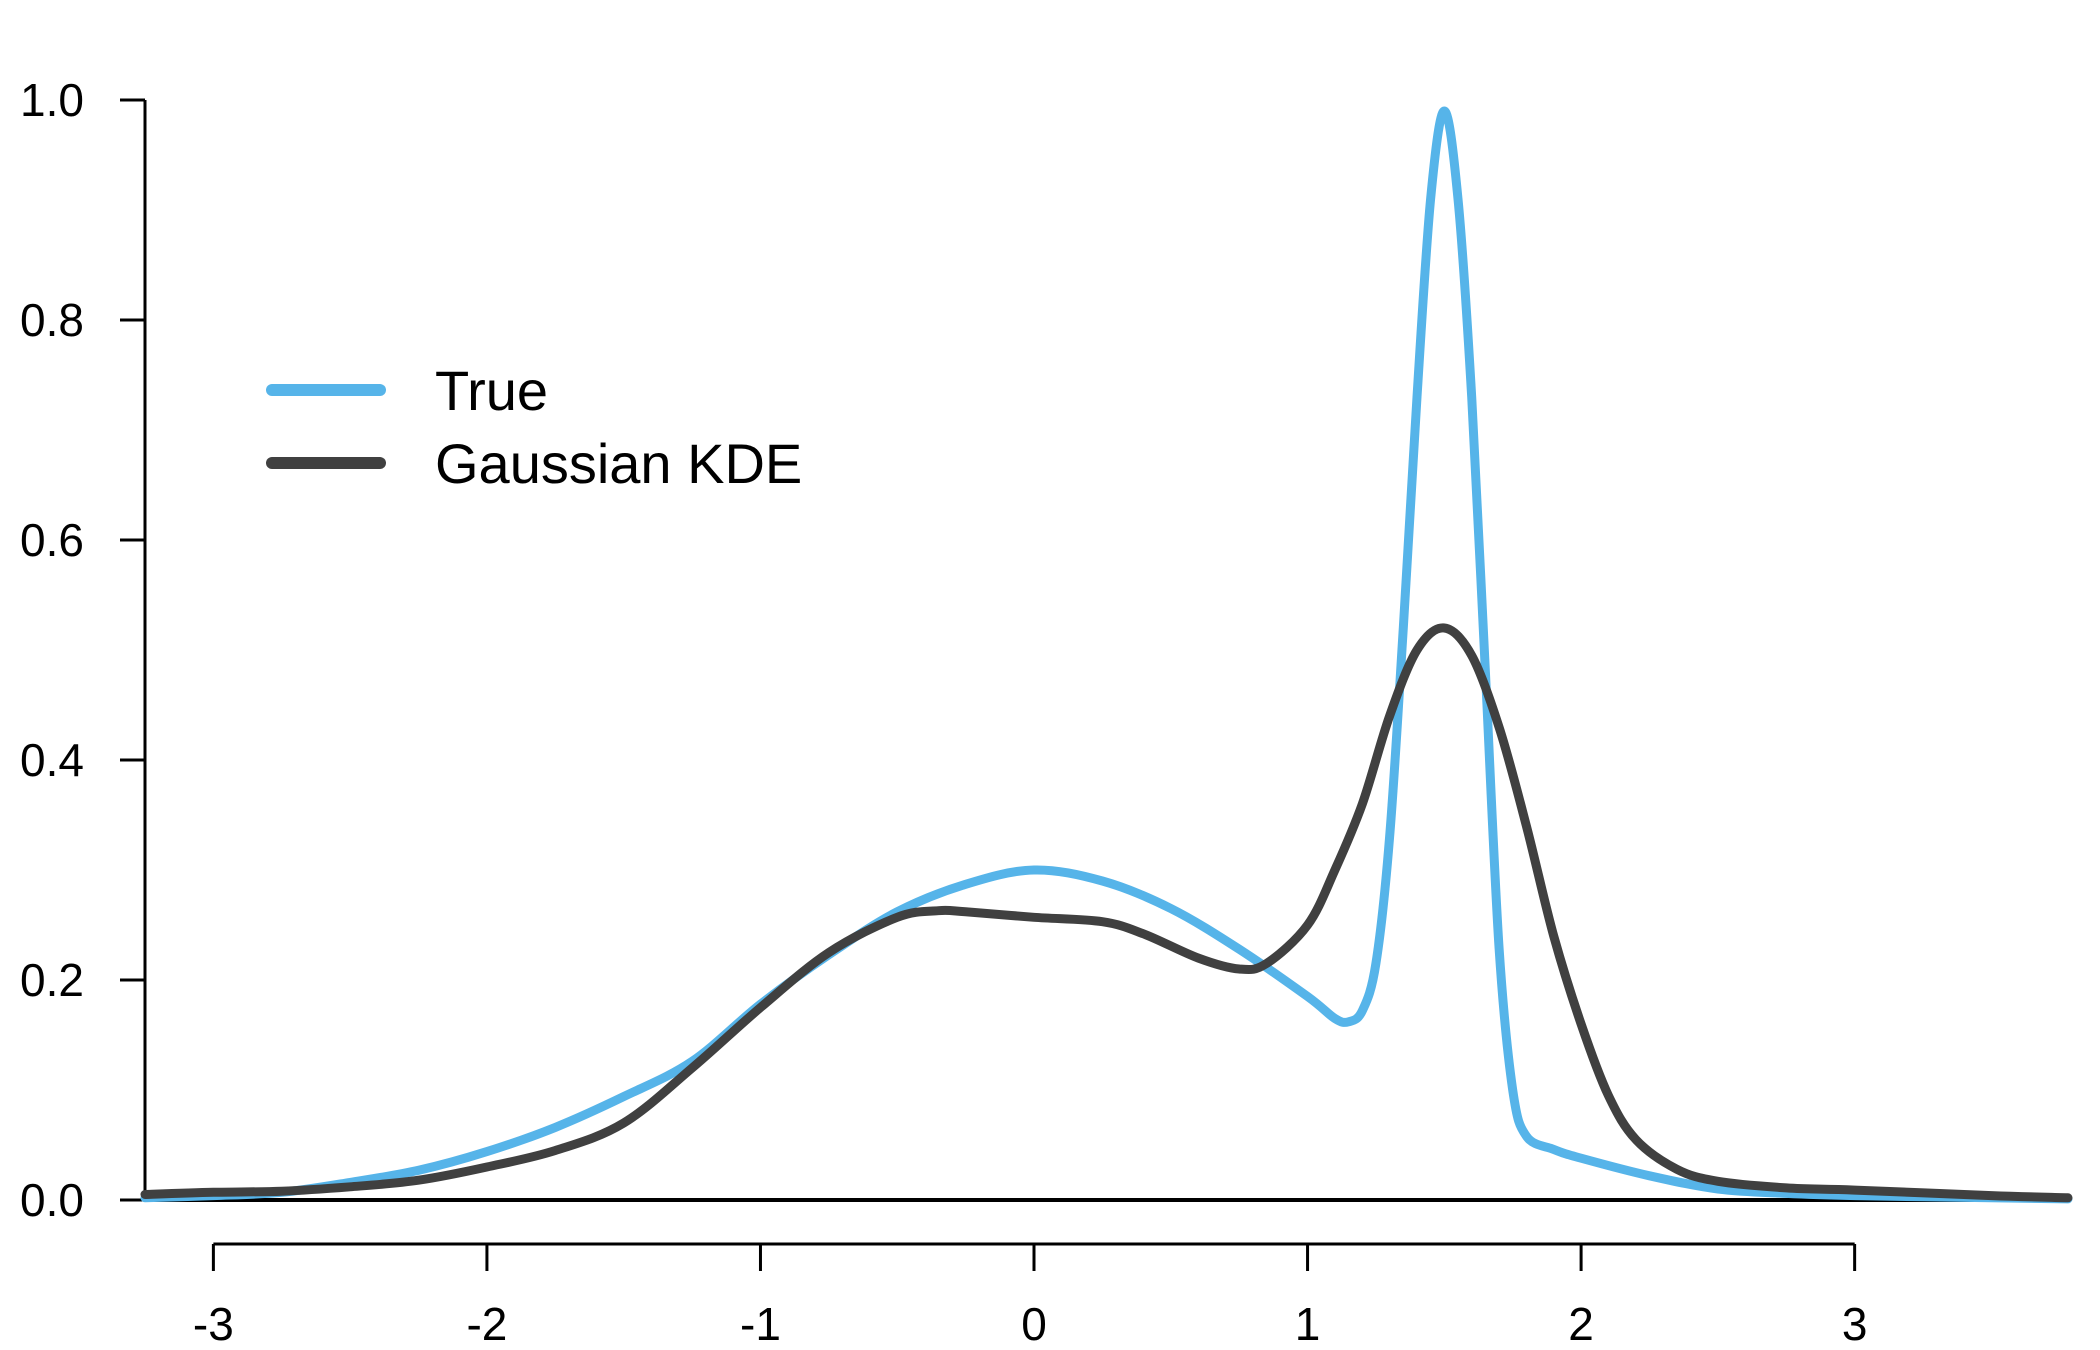  What do you see at coordinates (52, 760) in the screenshot?
I see `y-tick-label: 0.4` at bounding box center [52, 760].